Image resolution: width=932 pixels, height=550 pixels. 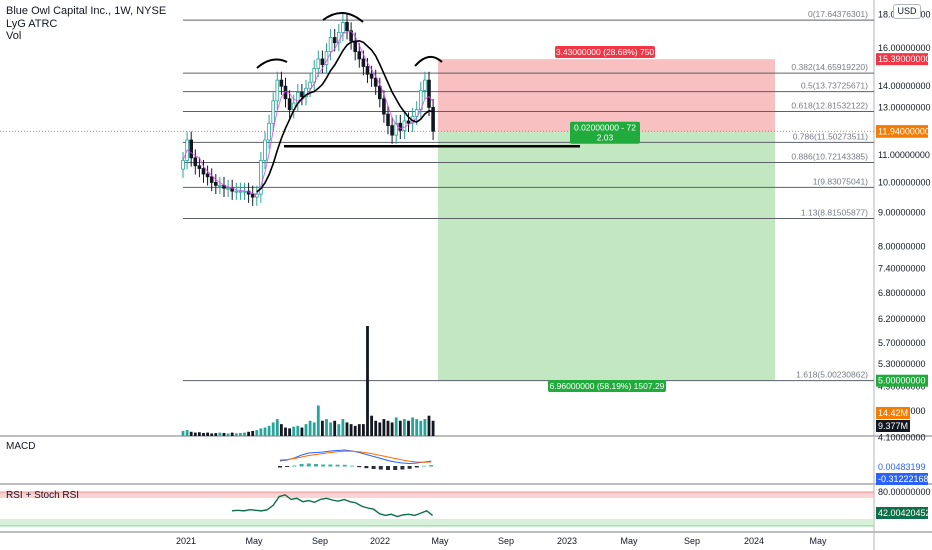 What do you see at coordinates (437, 495) in the screenshot?
I see `rsi-overbought-band` at bounding box center [437, 495].